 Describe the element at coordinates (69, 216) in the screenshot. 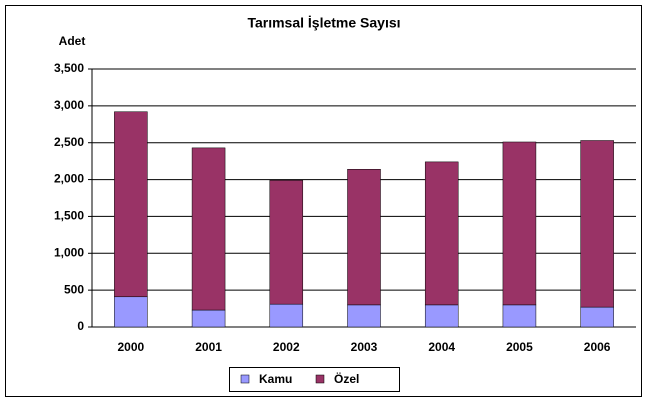

I see `y-tick-label: 1,500` at that location.